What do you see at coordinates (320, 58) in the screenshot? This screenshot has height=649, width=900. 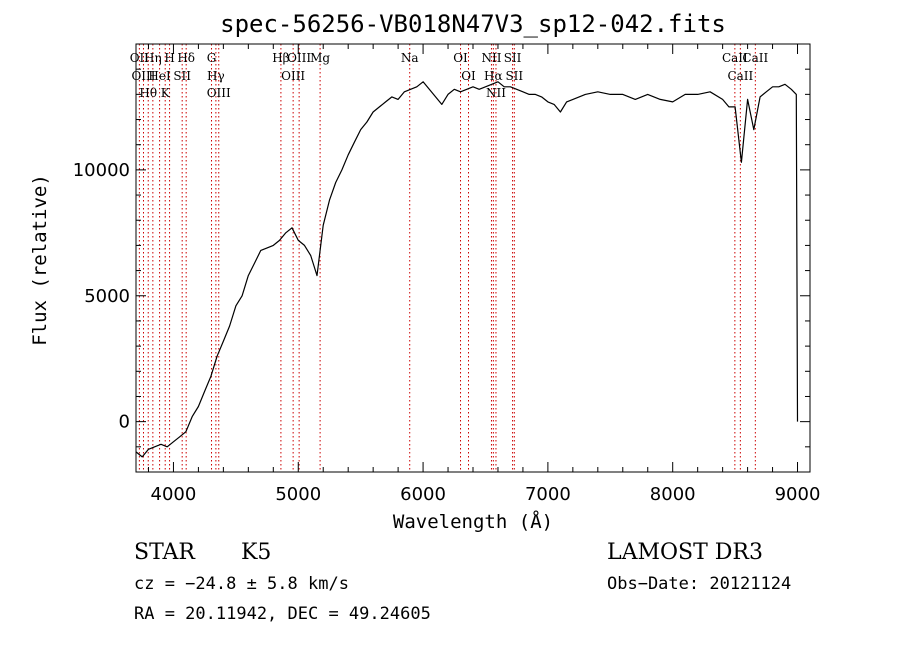 I see `marker-label-mg: Mg` at bounding box center [320, 58].